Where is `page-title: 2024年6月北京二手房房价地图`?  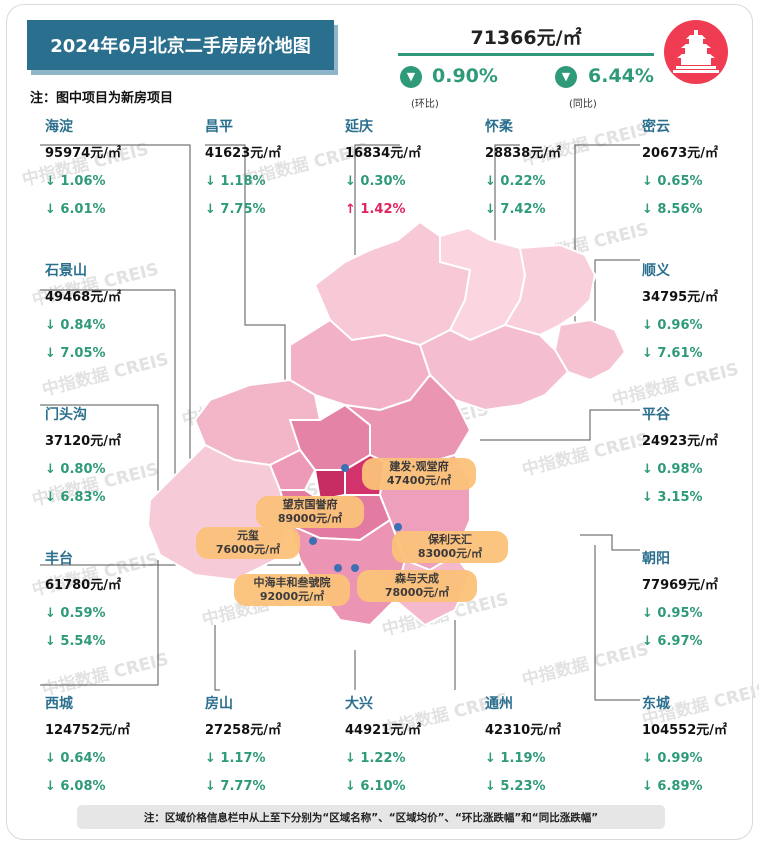
page-title: 2024年6月北京二手房房价地图 is located at coordinates (180, 45).